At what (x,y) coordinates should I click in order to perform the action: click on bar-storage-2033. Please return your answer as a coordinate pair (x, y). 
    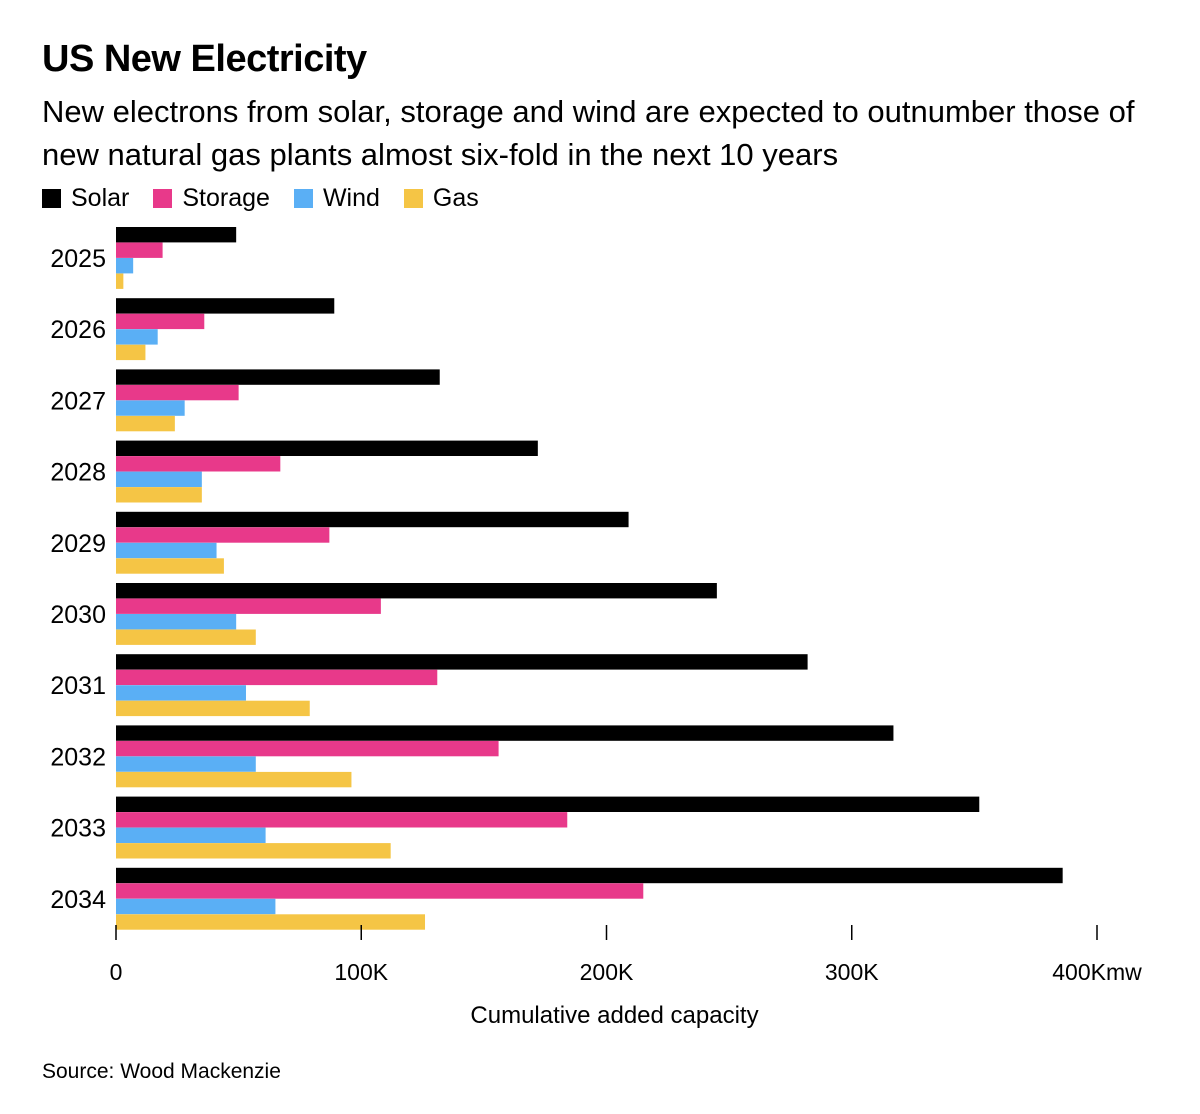
    Looking at the image, I should click on (342, 820).